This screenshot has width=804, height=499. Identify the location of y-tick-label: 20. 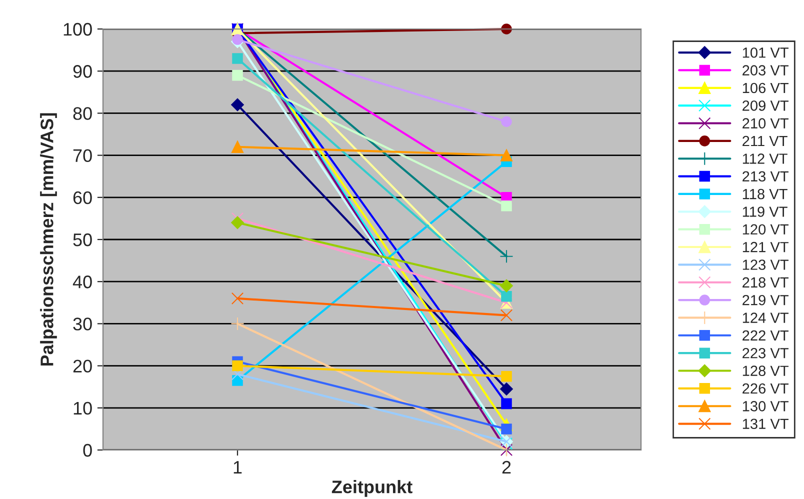
(82, 366).